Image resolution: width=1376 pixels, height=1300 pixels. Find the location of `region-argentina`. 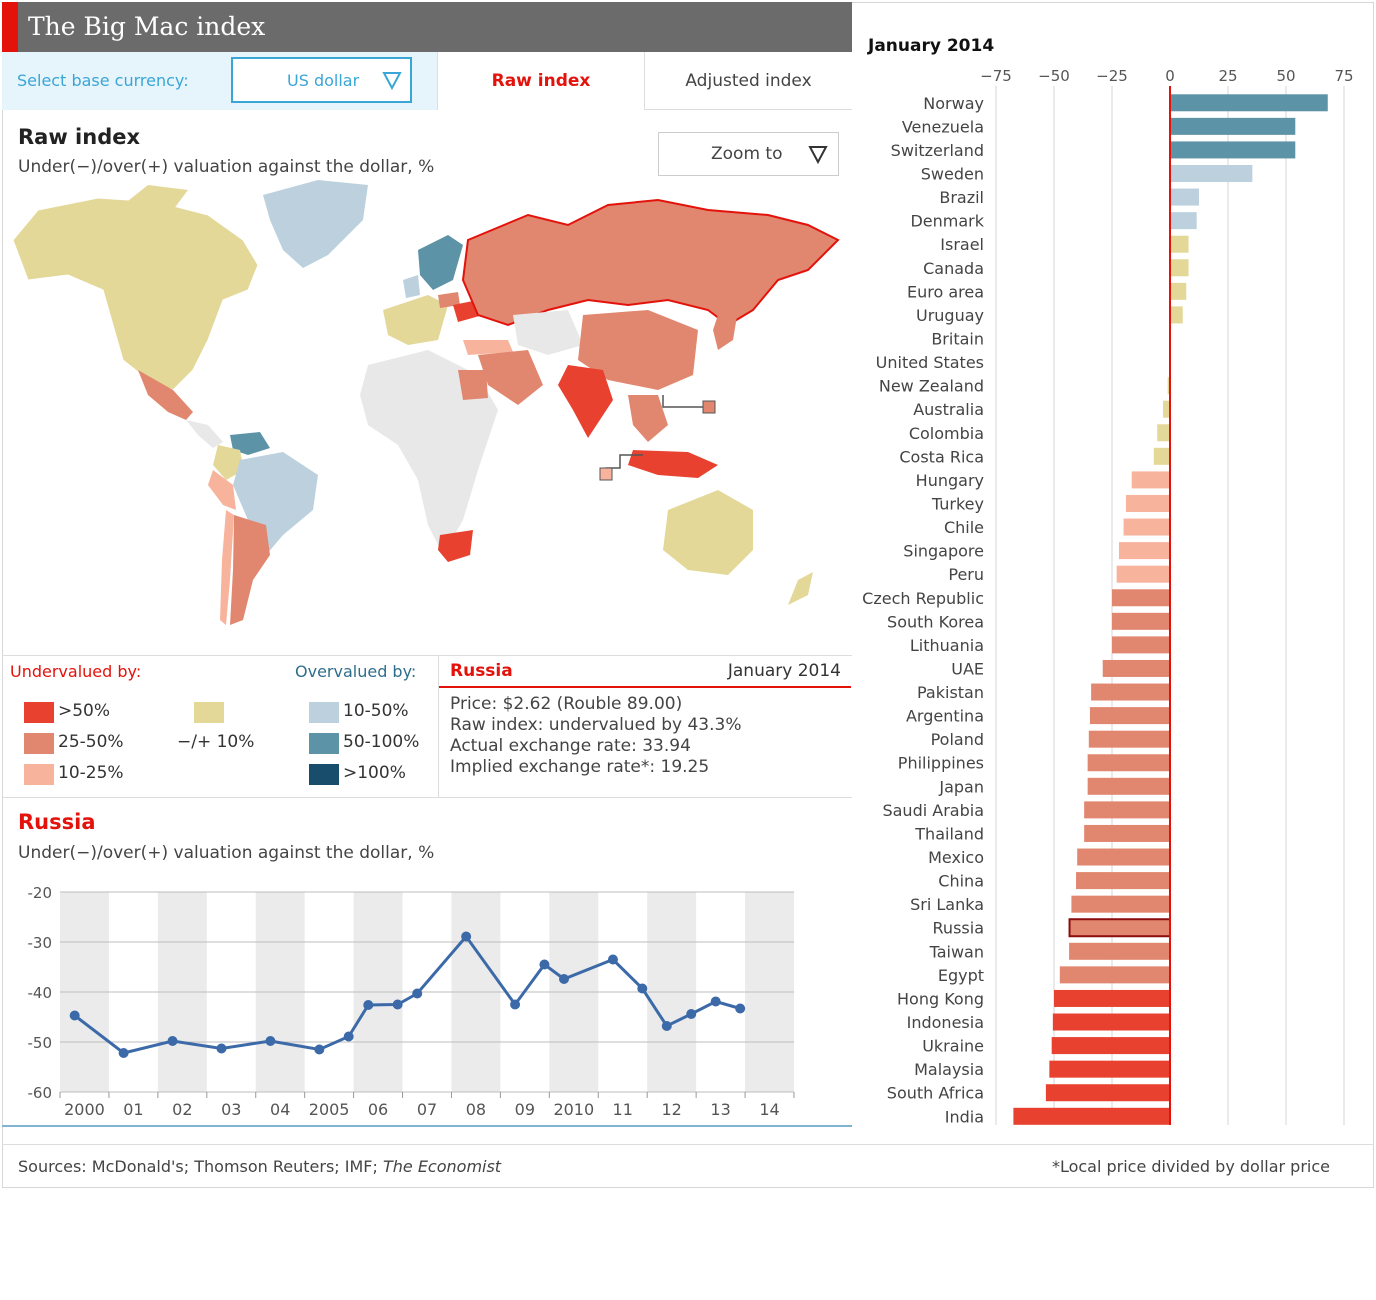

region-argentina is located at coordinates (250, 570).